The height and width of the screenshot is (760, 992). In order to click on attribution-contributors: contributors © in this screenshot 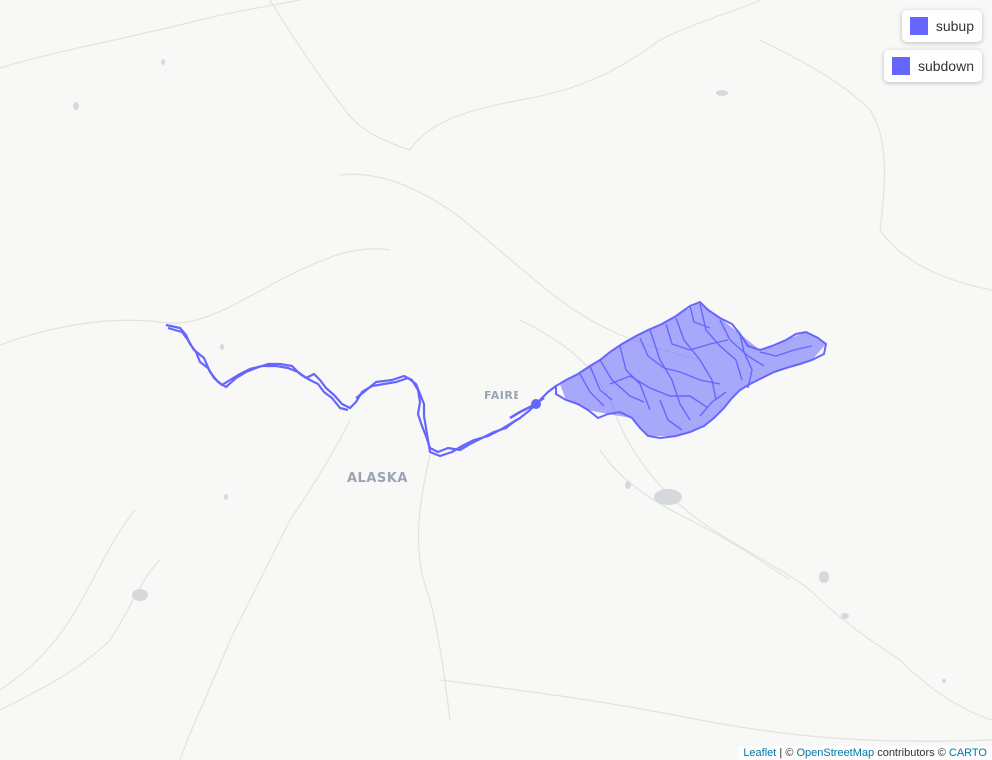, I will do `click(911, 753)`.